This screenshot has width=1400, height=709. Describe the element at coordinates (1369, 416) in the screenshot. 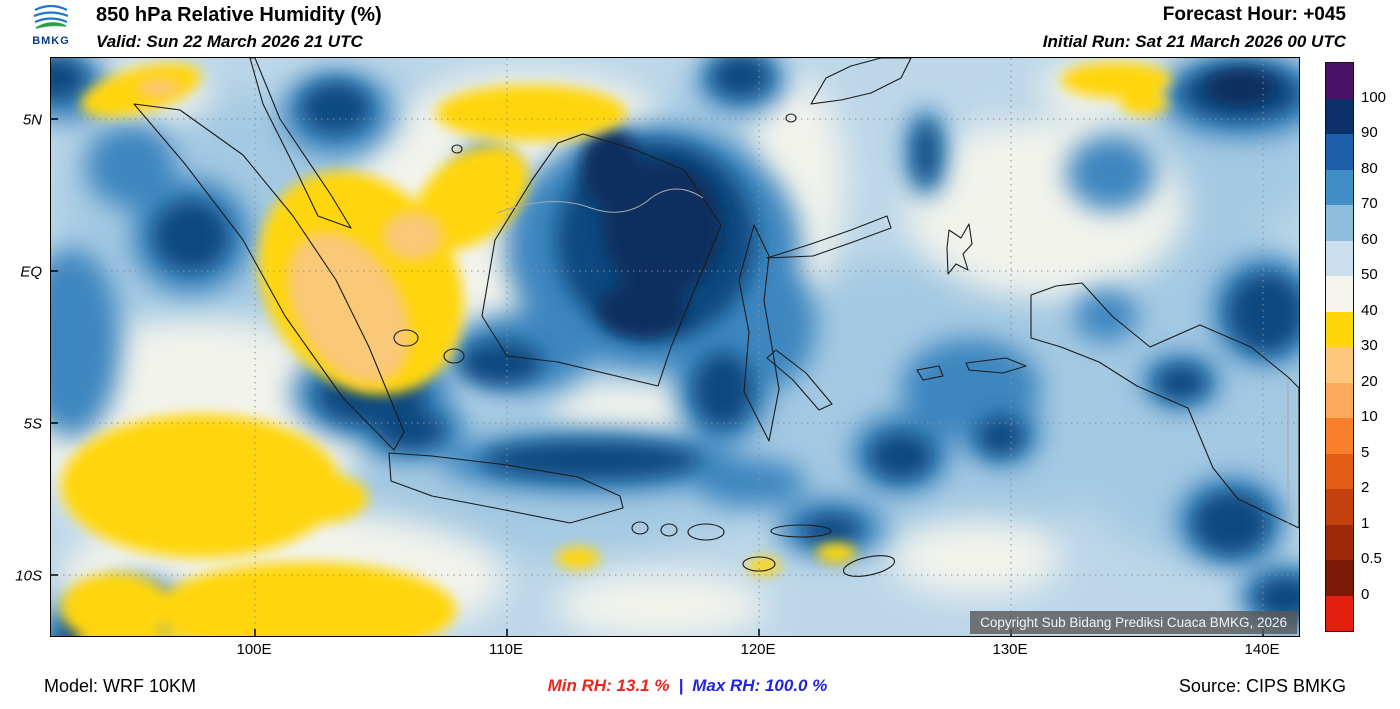

I see `colorbar-tick: 10` at that location.